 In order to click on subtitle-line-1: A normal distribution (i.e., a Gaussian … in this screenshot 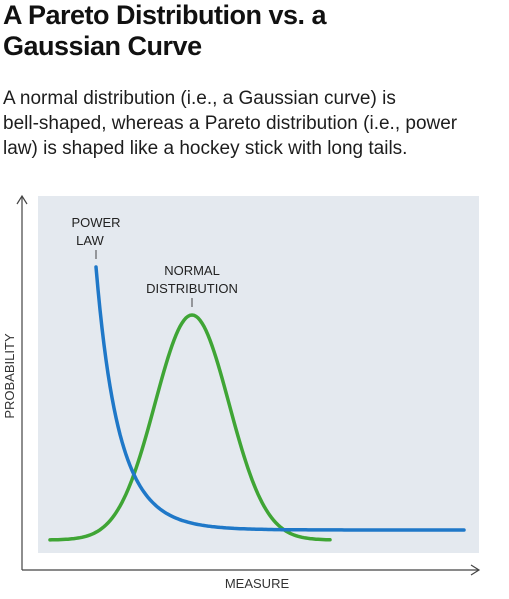, I will do `click(199, 98)`.